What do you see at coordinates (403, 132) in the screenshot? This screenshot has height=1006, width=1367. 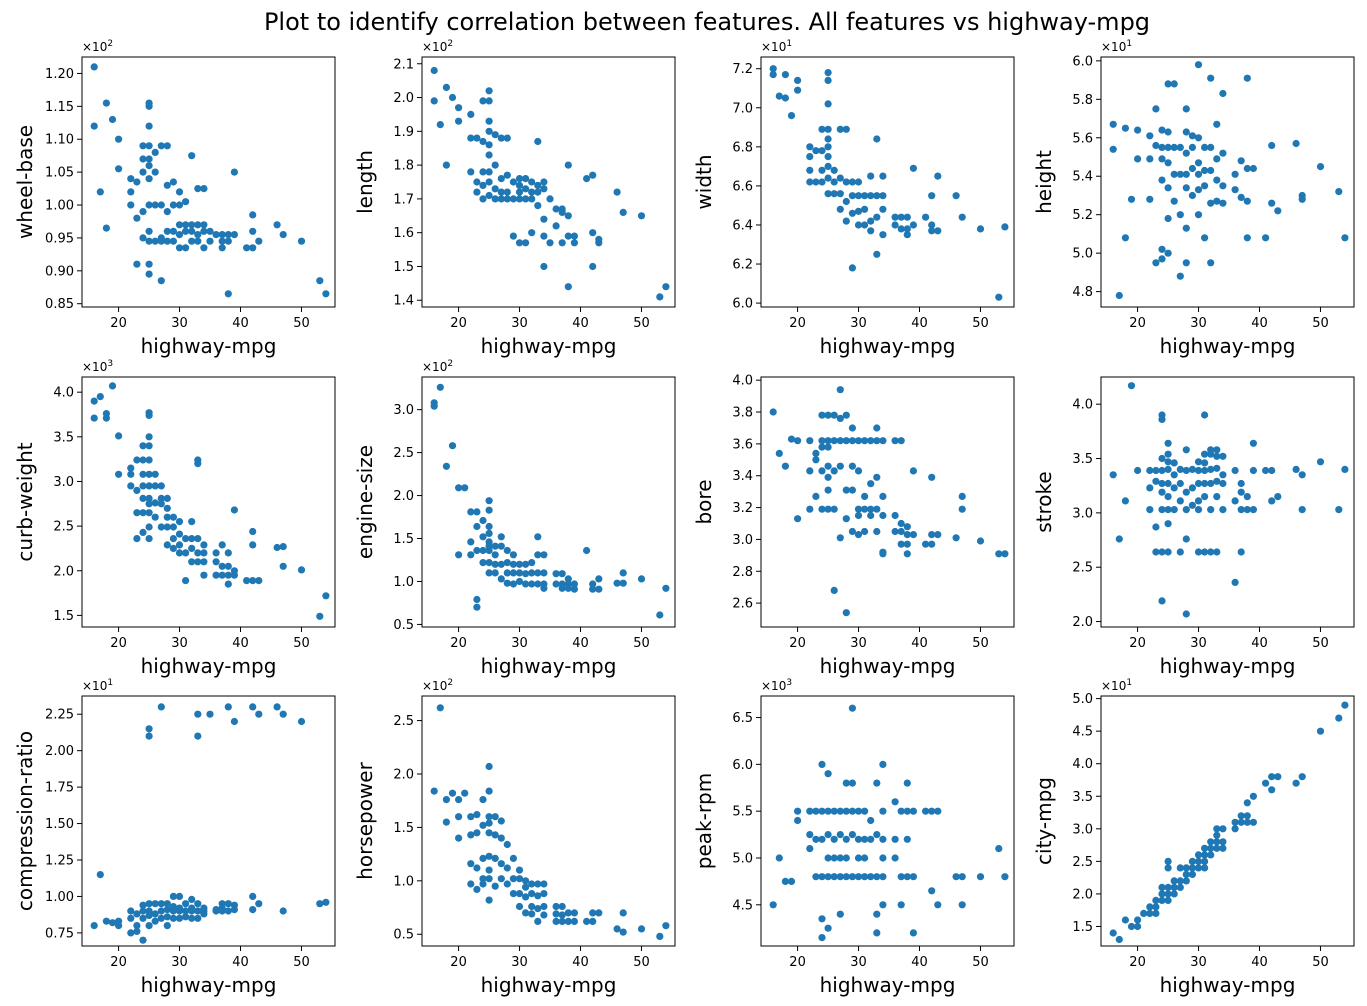 I see `y-tick-label: 1.9` at bounding box center [403, 132].